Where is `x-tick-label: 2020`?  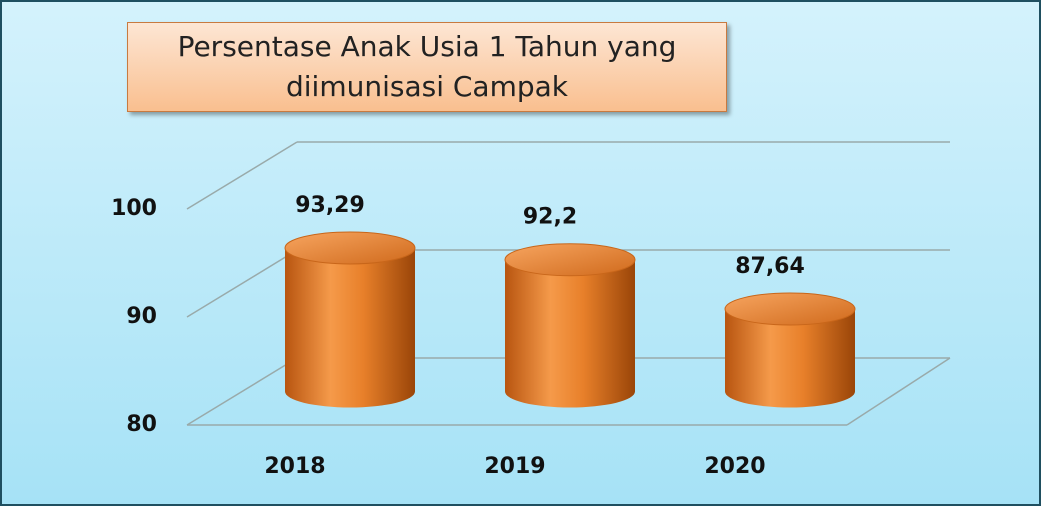 x-tick-label: 2020 is located at coordinates (734, 466).